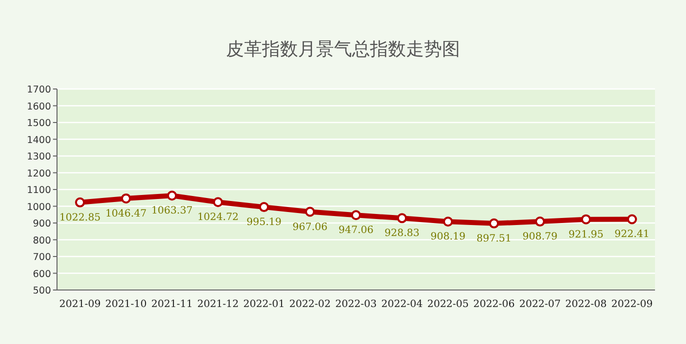 Image resolution: width=686 pixels, height=344 pixels. I want to click on x-tick-label: 2022-03, so click(356, 304).